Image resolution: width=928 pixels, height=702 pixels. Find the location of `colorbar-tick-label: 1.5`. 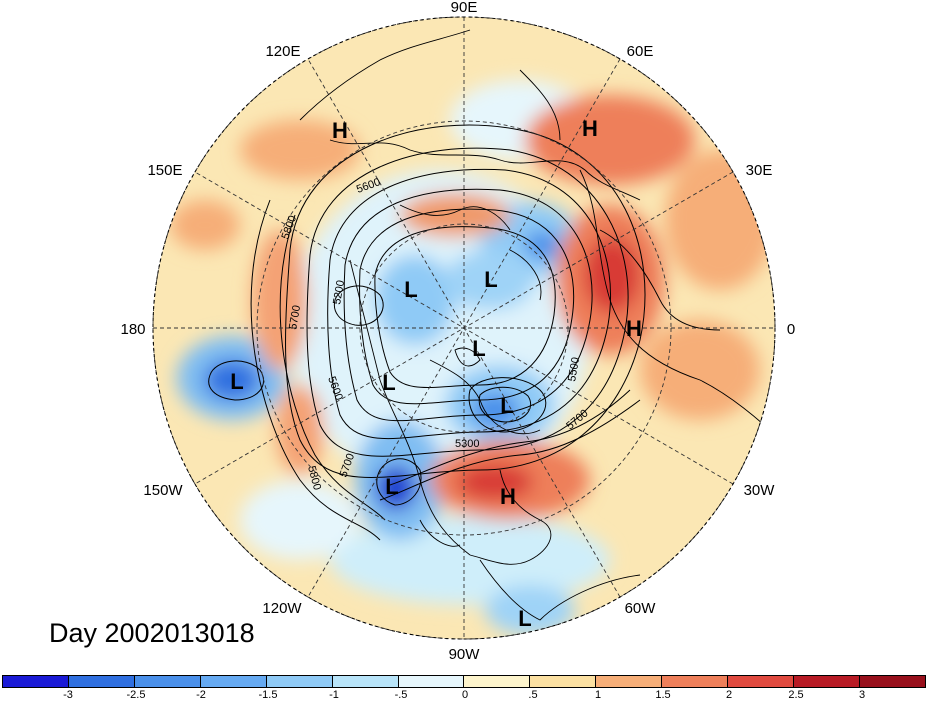

colorbar-tick-label: 1.5 is located at coordinates (663, 695).